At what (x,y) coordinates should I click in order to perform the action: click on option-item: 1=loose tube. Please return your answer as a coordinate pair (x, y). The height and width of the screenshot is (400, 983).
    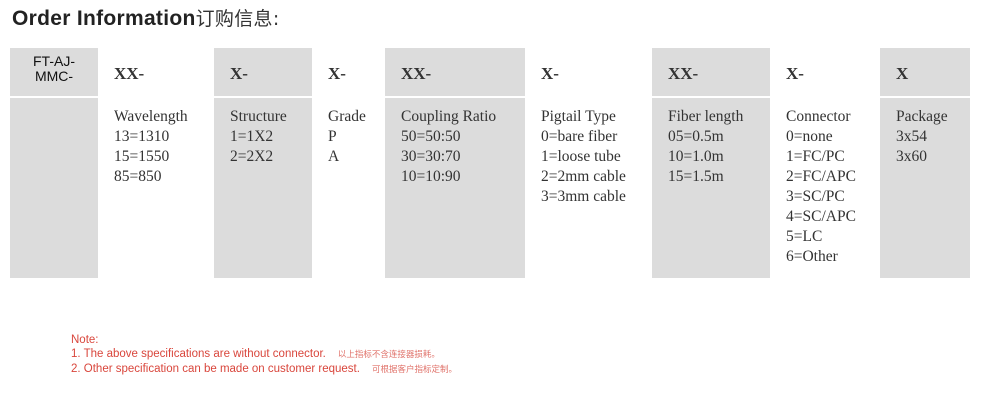
    Looking at the image, I should click on (581, 156).